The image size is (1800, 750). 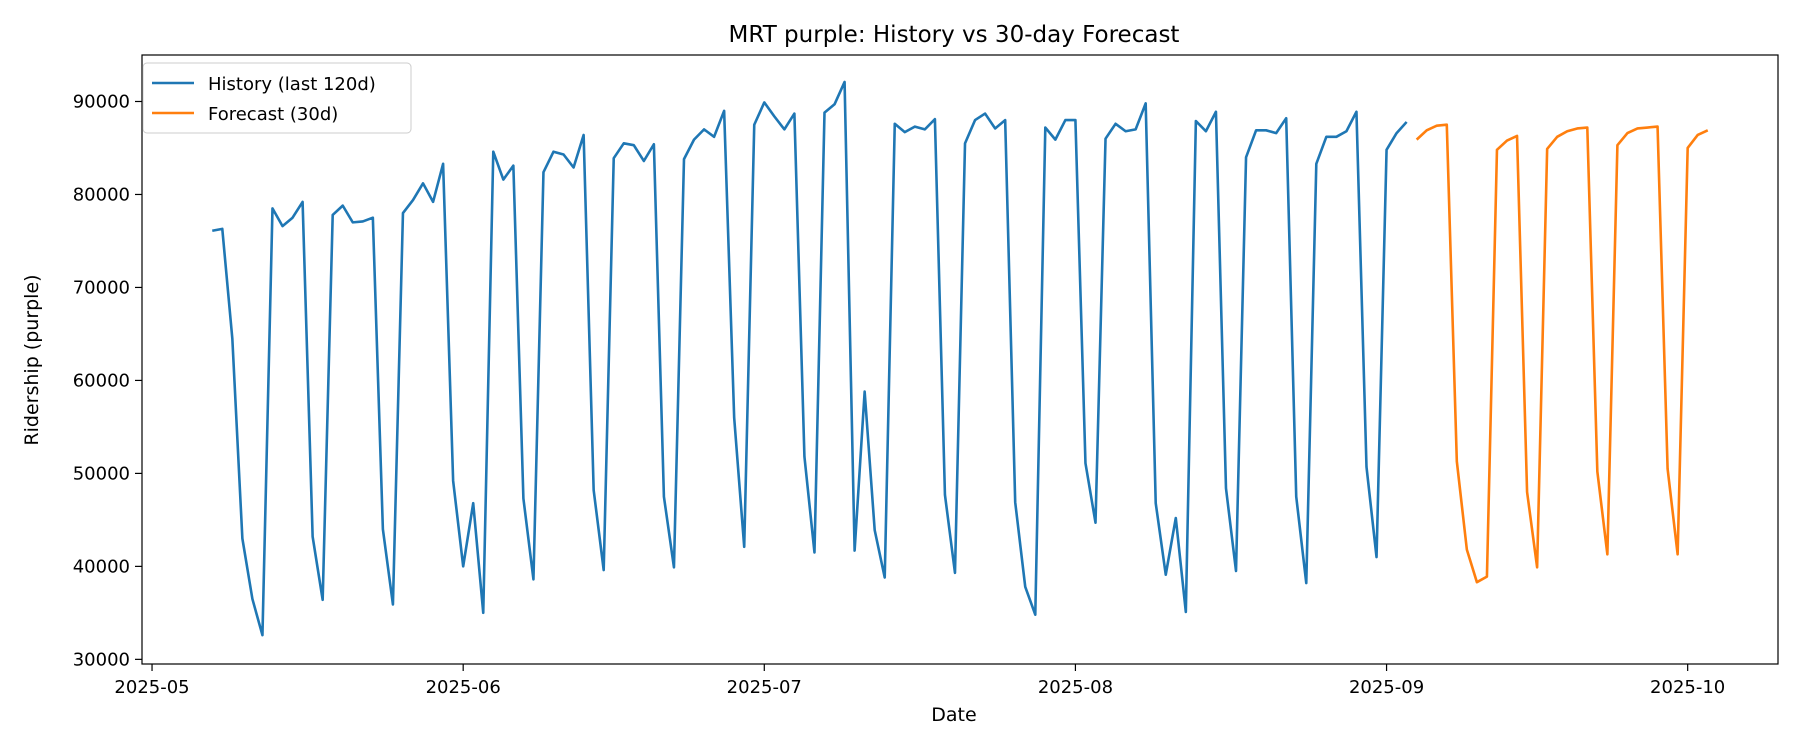 What do you see at coordinates (463, 687) in the screenshot?
I see `x-tick-label: 2025-06` at bounding box center [463, 687].